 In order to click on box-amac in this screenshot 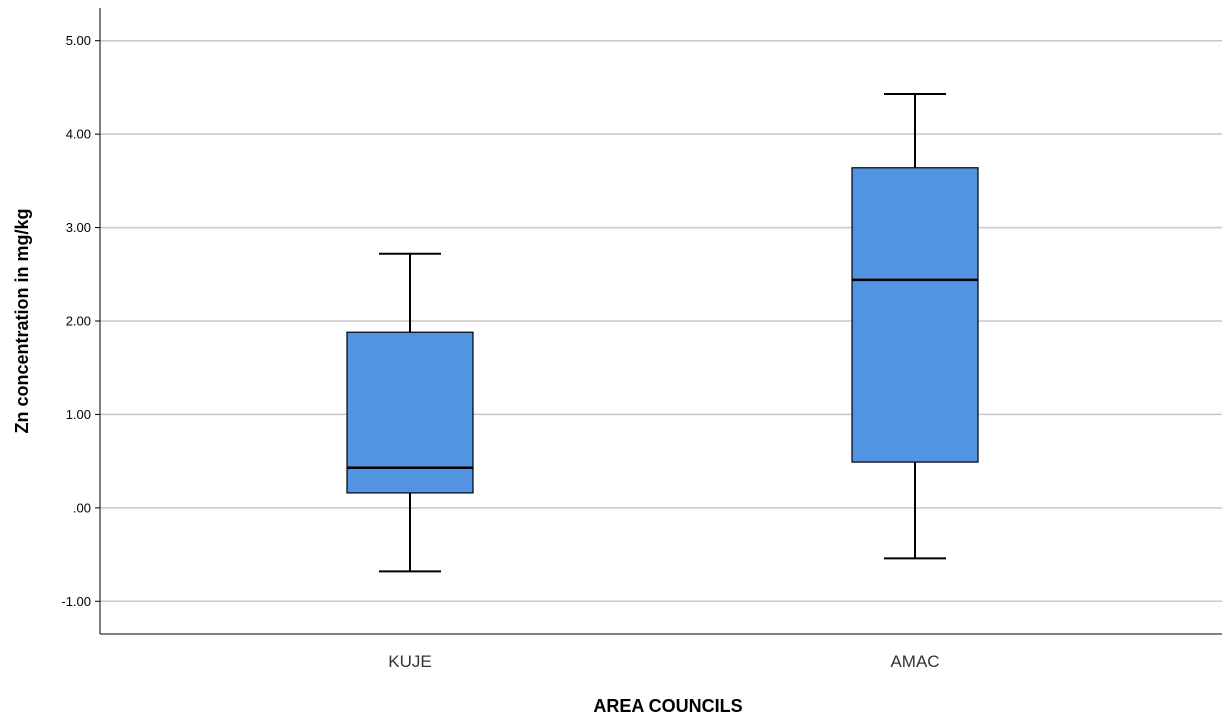, I will do `click(915, 326)`.